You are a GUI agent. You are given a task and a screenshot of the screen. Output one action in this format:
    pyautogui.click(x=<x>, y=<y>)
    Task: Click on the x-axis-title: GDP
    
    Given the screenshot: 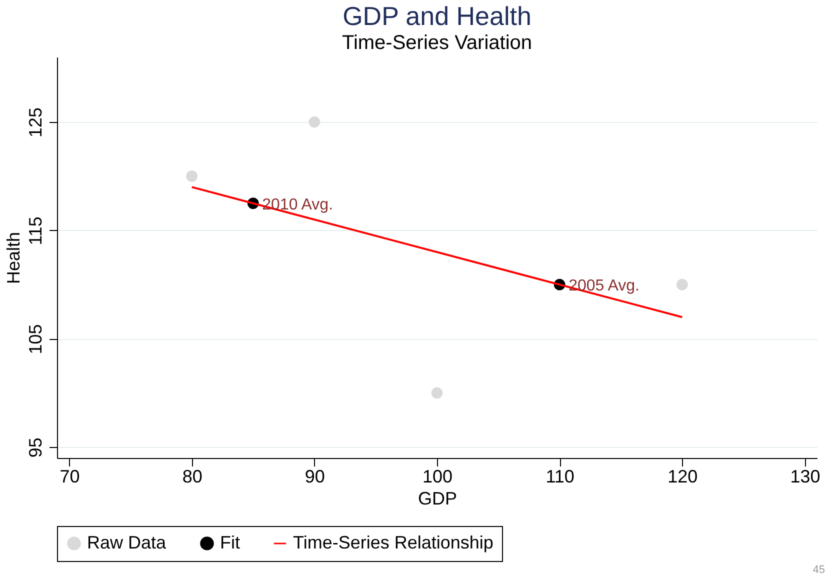 What is the action you would take?
    pyautogui.click(x=438, y=498)
    